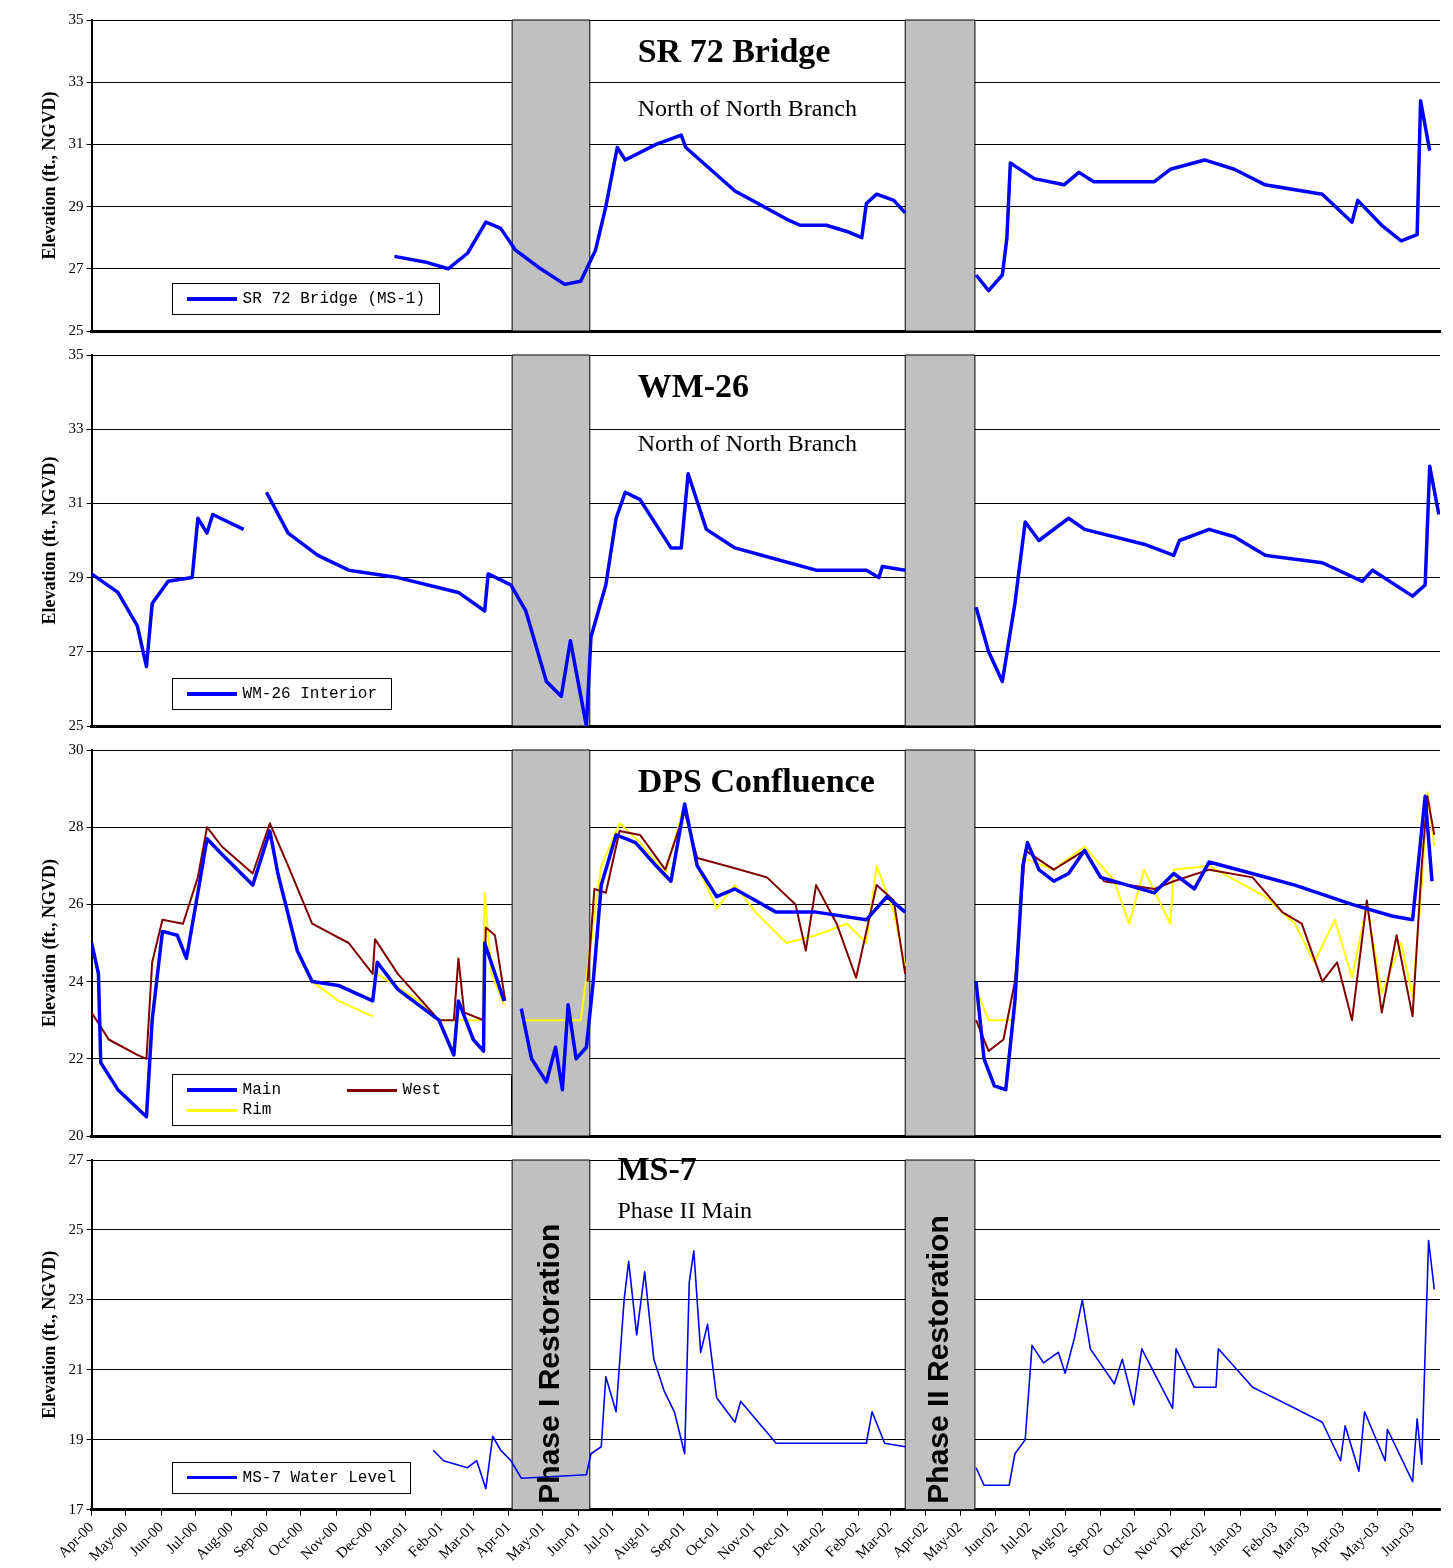  I want to click on y-tick-label: 23, so click(76, 1298).